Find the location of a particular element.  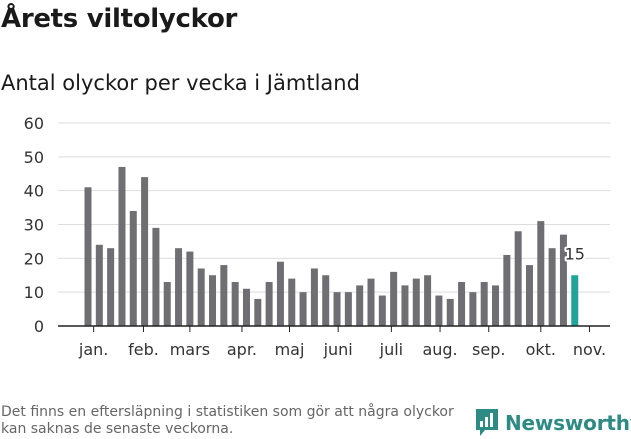

newsworthy-brand: Newsworthy is located at coordinates (553, 423).